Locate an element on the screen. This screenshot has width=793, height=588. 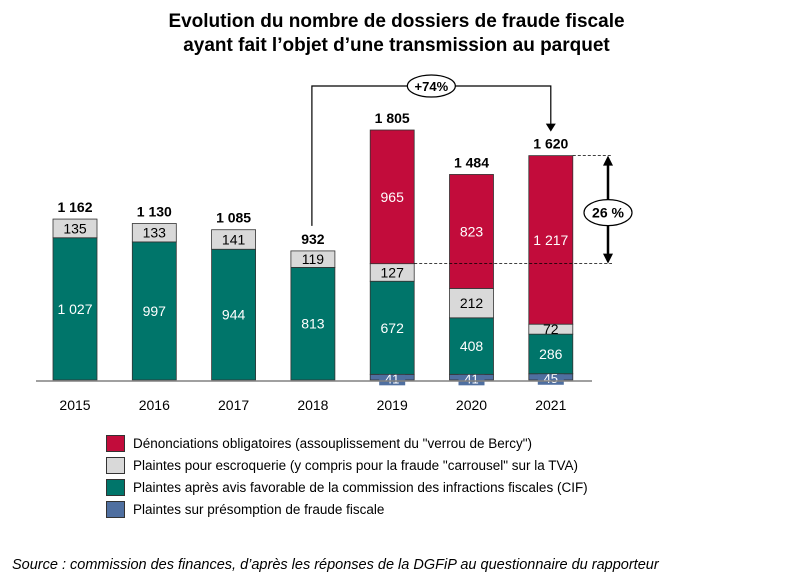
x-tick-label: 2018 is located at coordinates (312, 405).